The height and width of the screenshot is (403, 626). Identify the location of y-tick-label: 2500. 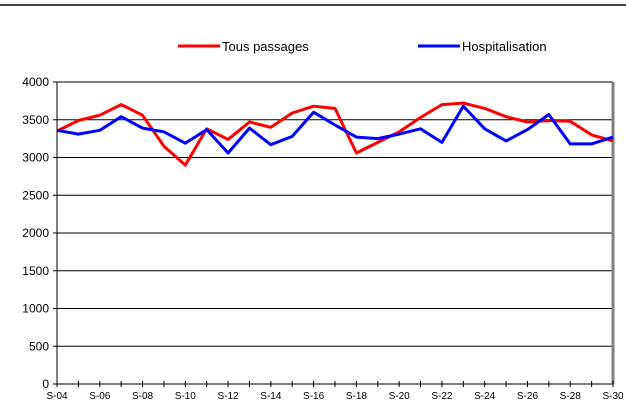
(35, 195).